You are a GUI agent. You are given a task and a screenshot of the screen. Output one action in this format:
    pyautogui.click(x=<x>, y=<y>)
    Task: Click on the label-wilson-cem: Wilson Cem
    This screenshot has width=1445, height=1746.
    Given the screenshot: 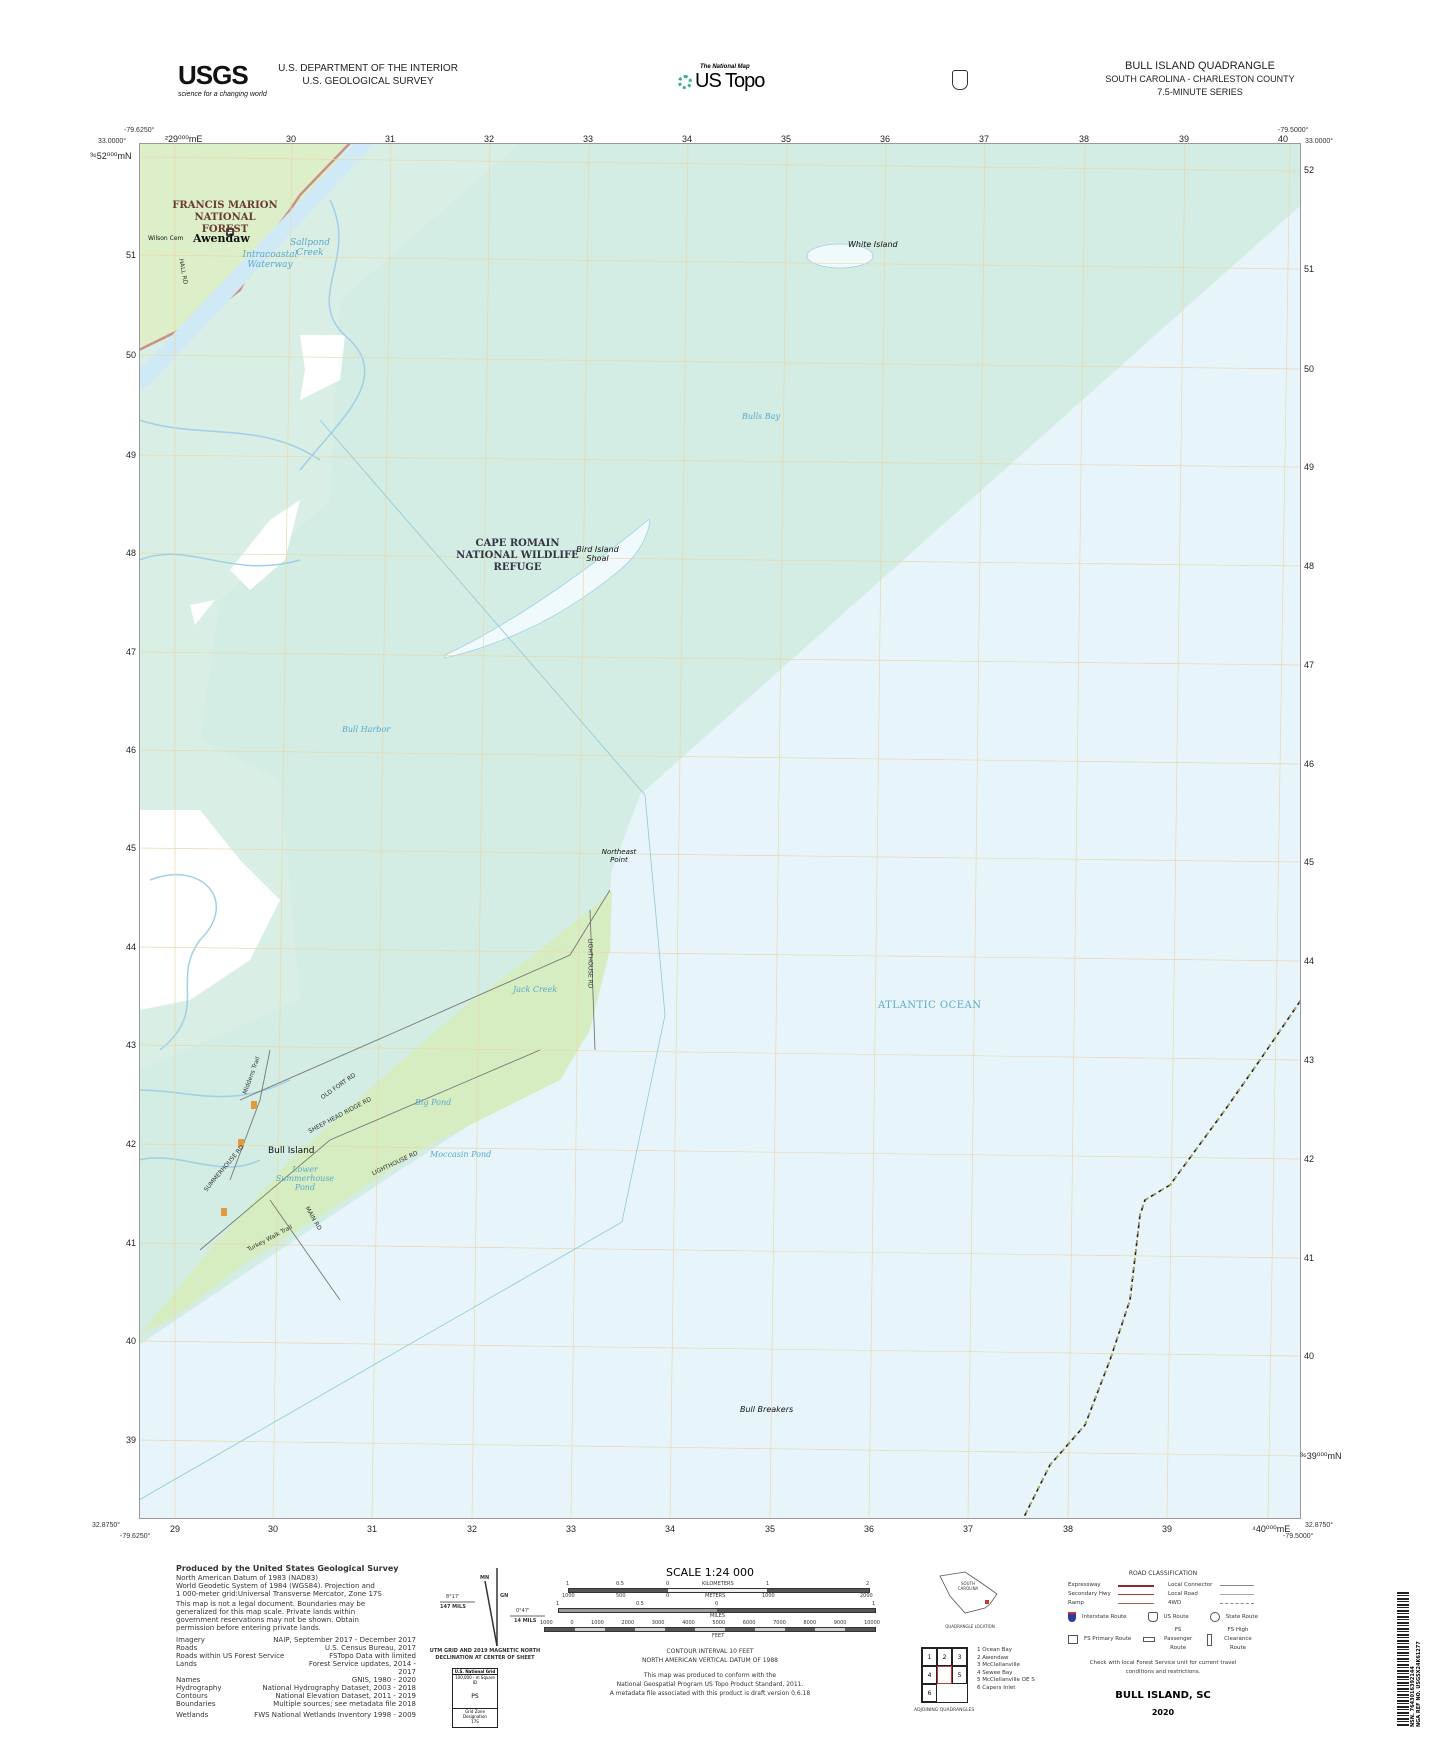 What is the action you would take?
    pyautogui.click(x=166, y=238)
    